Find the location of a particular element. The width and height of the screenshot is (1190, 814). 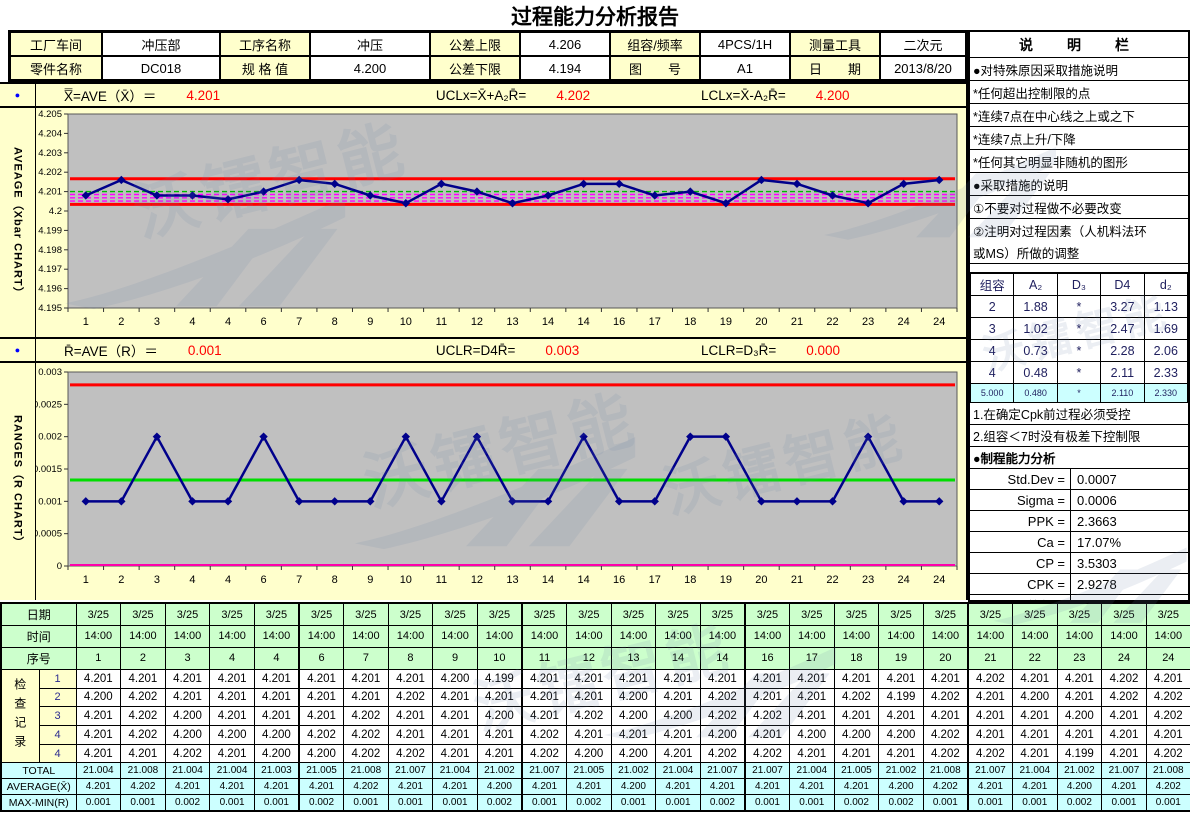

maxmin-cell: 0.002 is located at coordinates (321, 803).